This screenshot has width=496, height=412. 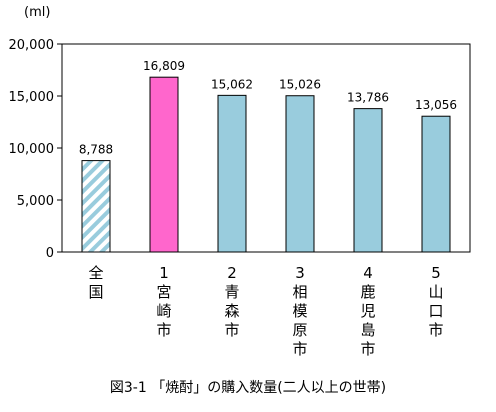 I want to click on y-tick-label: 5,000, so click(x=35, y=201).